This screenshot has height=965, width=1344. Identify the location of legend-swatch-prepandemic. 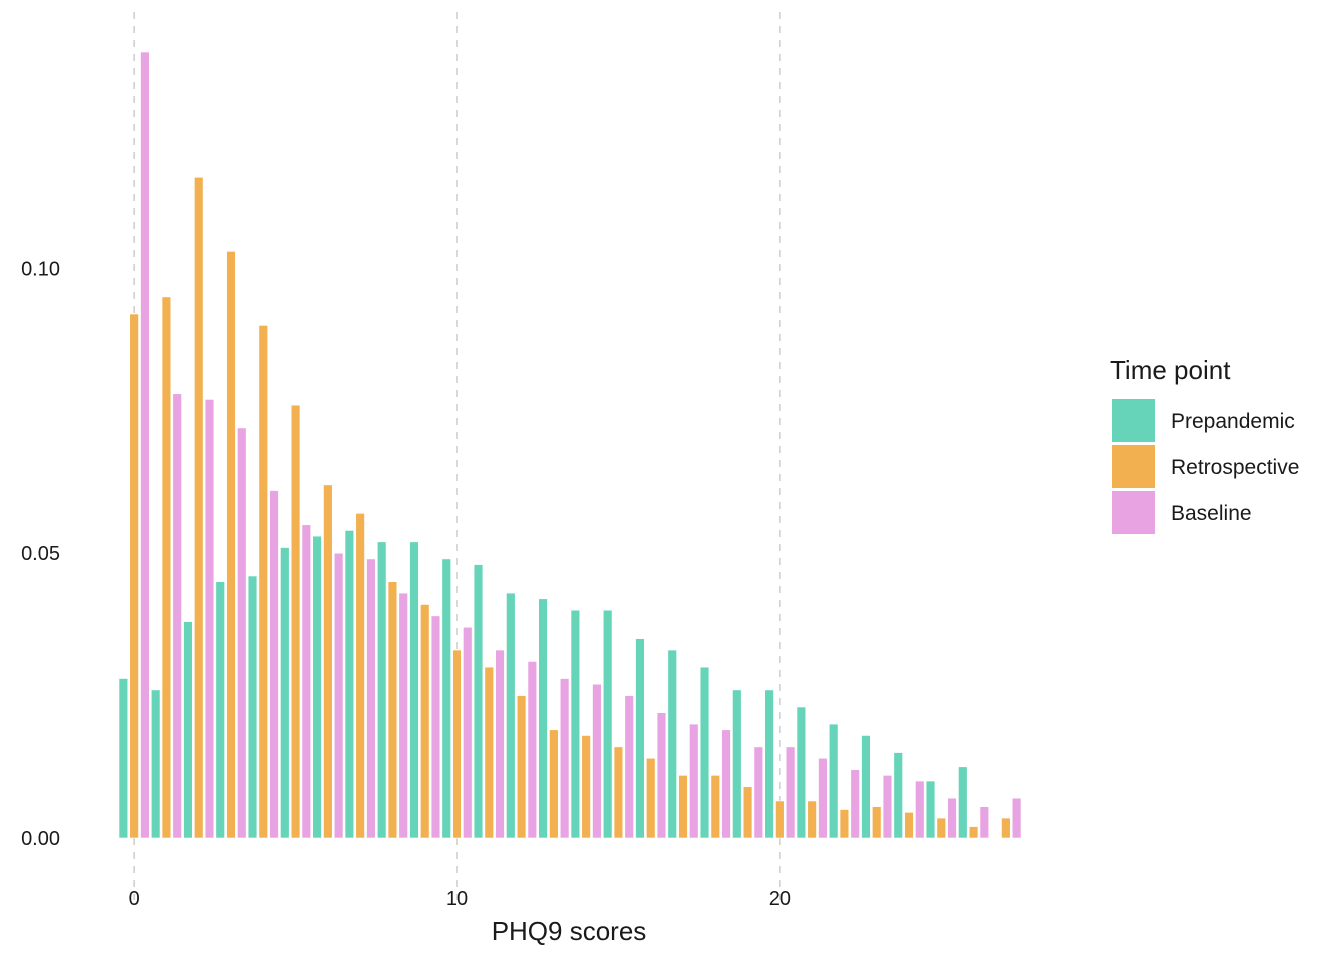
(1133, 420).